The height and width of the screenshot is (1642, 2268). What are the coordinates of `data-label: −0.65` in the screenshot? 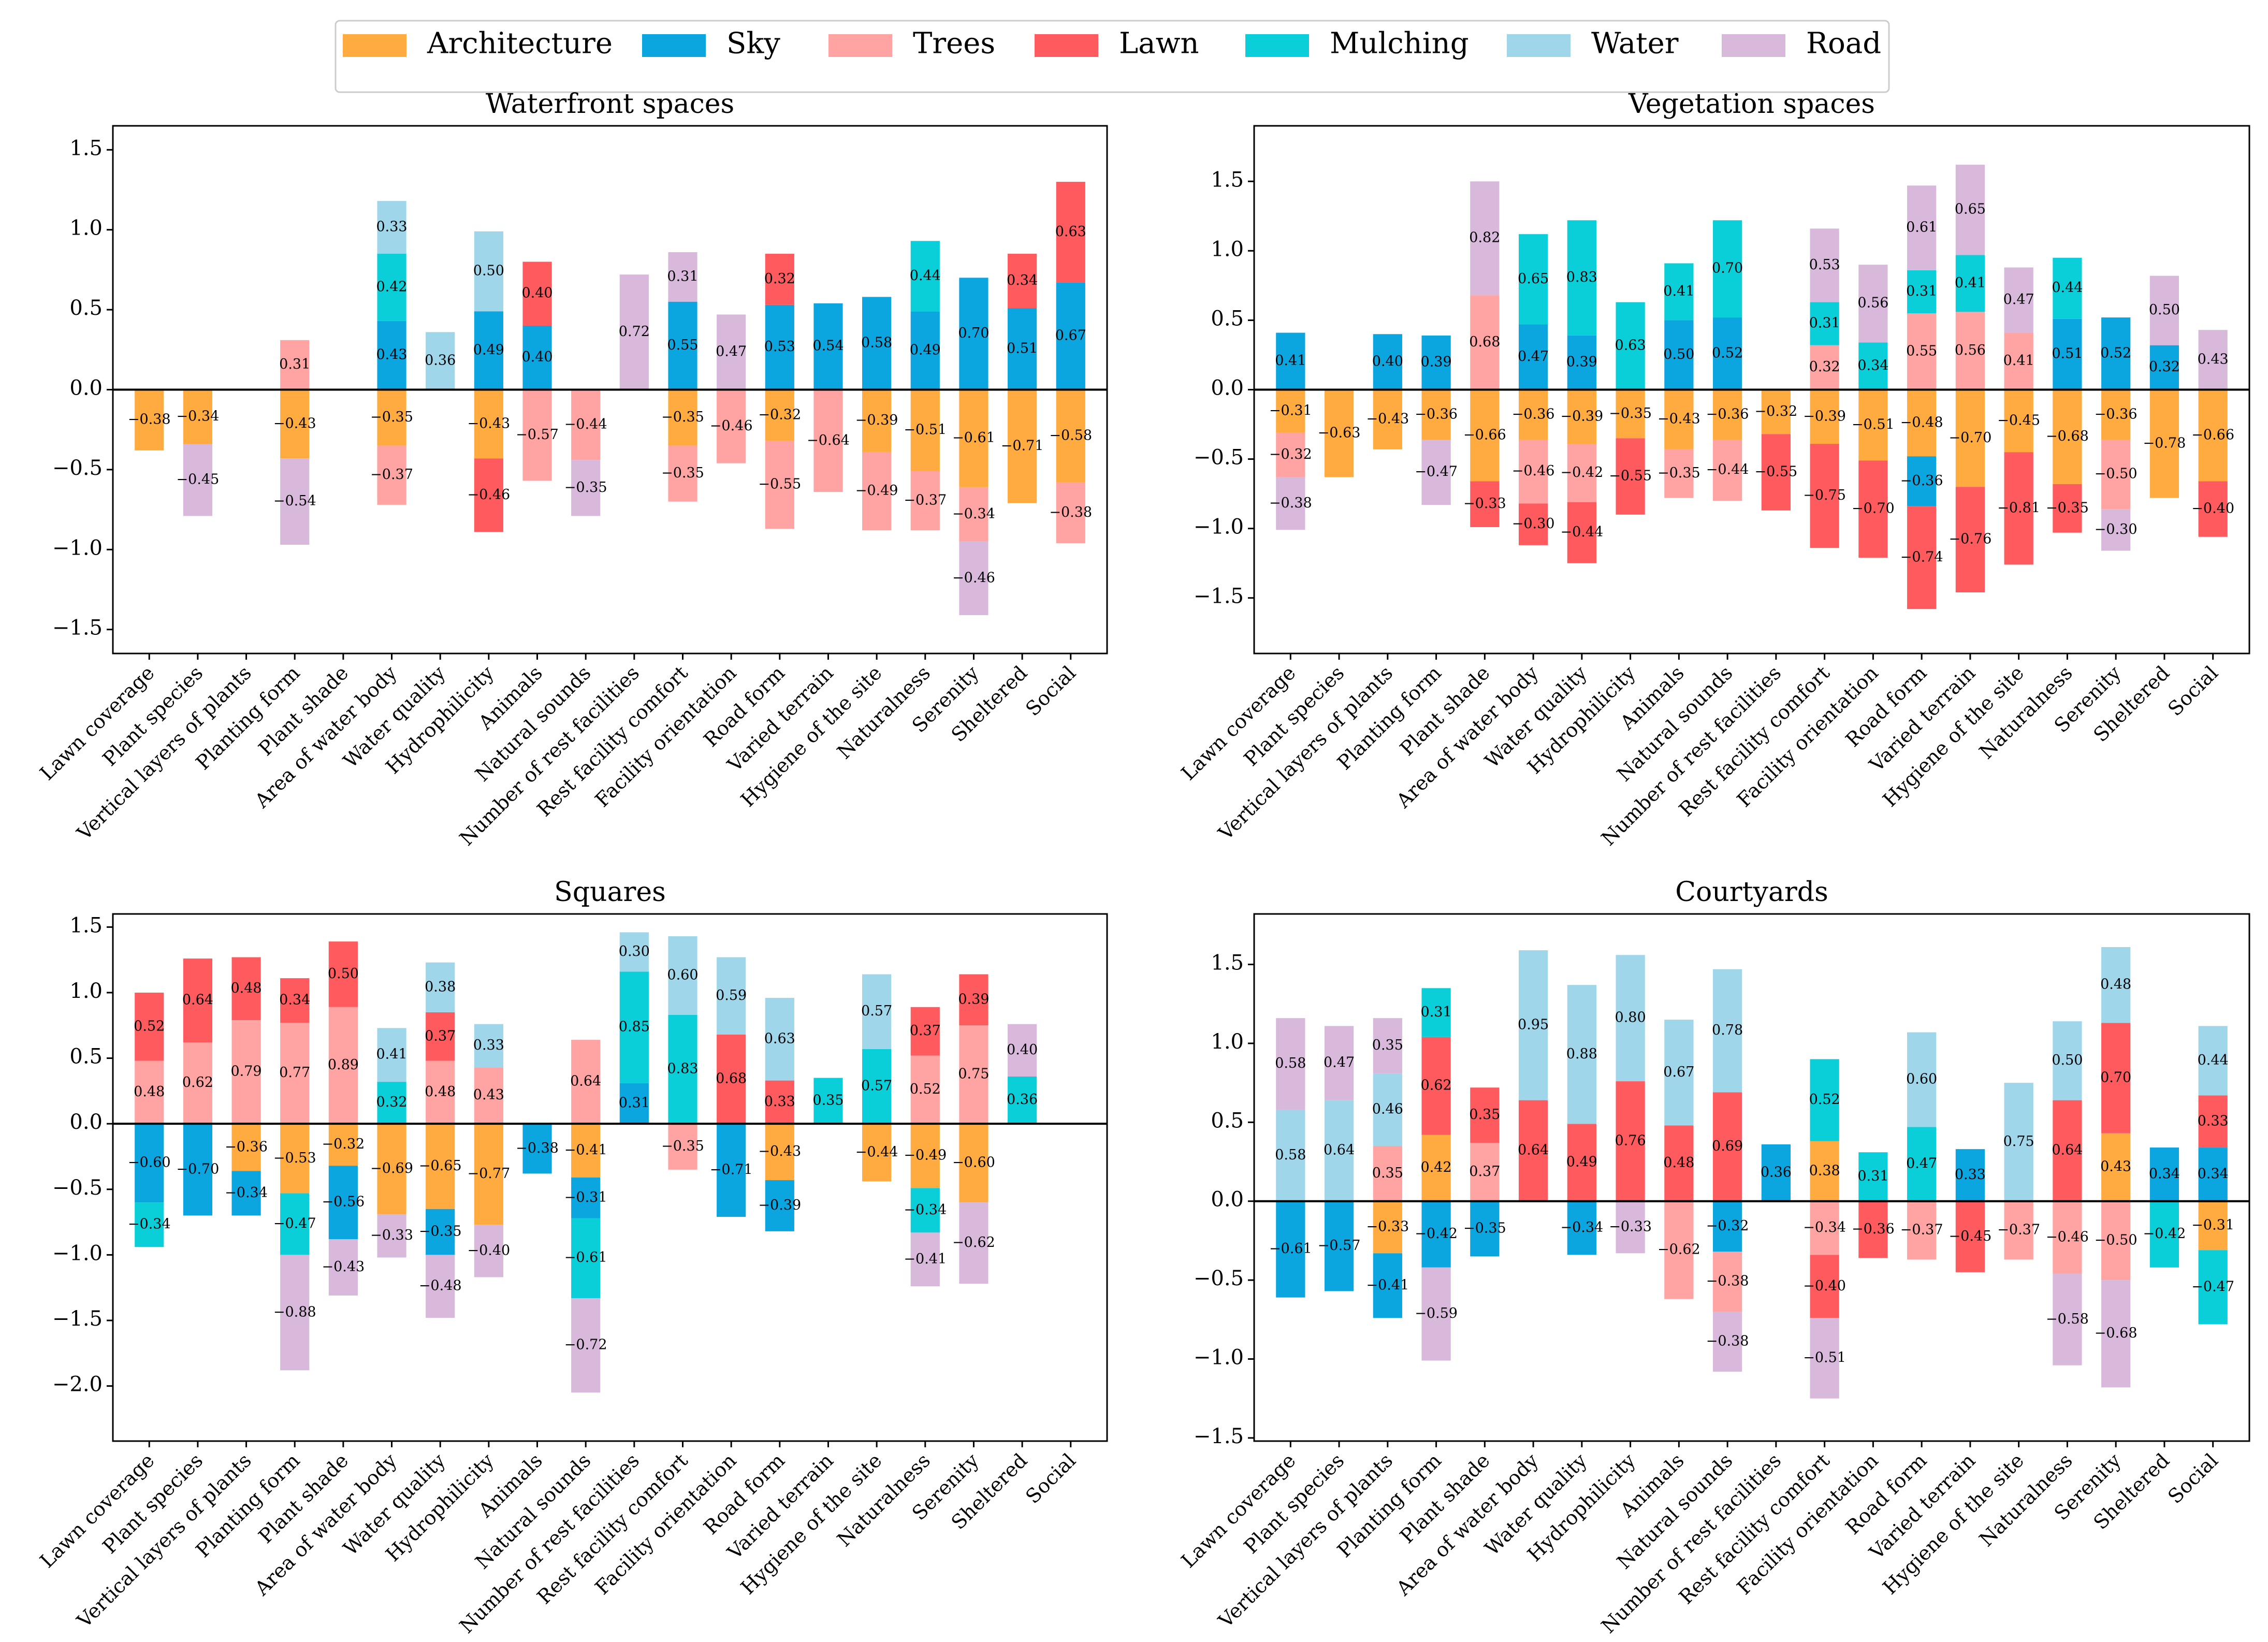 It's located at (440, 1166).